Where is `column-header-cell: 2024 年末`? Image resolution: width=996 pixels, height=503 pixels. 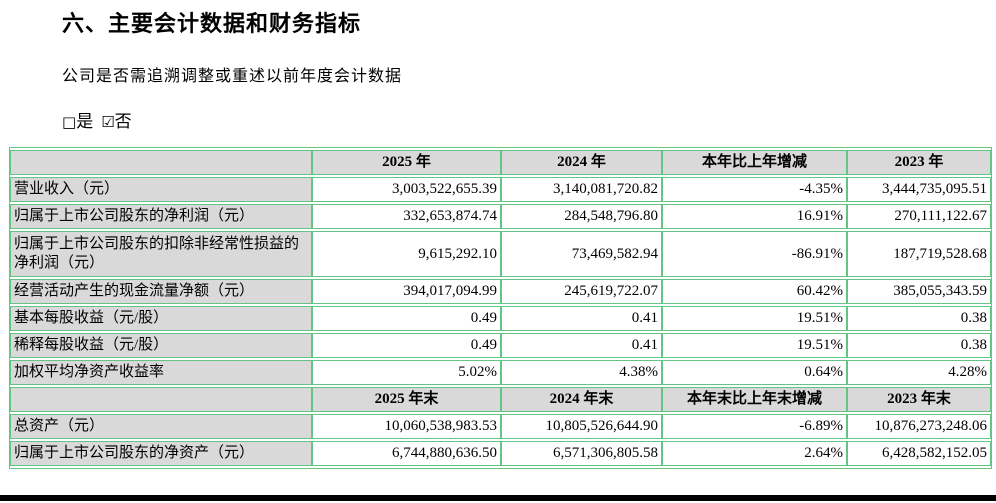 column-header-cell: 2024 年末 is located at coordinates (581, 399).